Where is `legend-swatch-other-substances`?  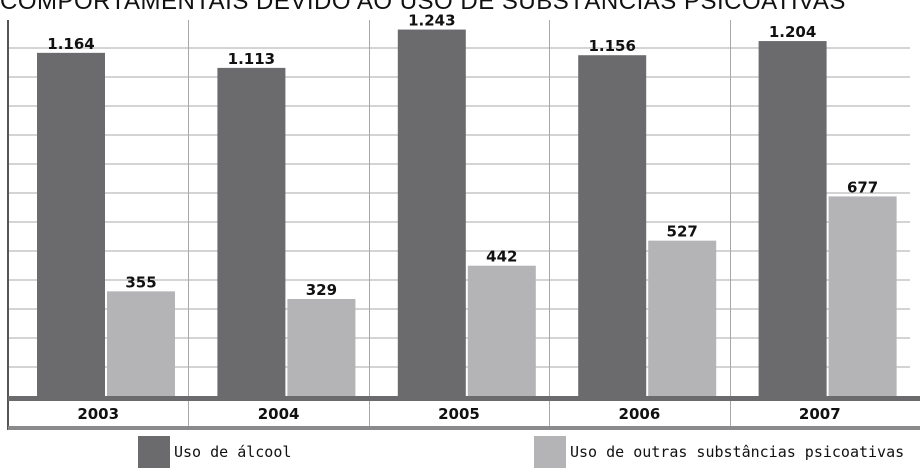 legend-swatch-other-substances is located at coordinates (550, 452).